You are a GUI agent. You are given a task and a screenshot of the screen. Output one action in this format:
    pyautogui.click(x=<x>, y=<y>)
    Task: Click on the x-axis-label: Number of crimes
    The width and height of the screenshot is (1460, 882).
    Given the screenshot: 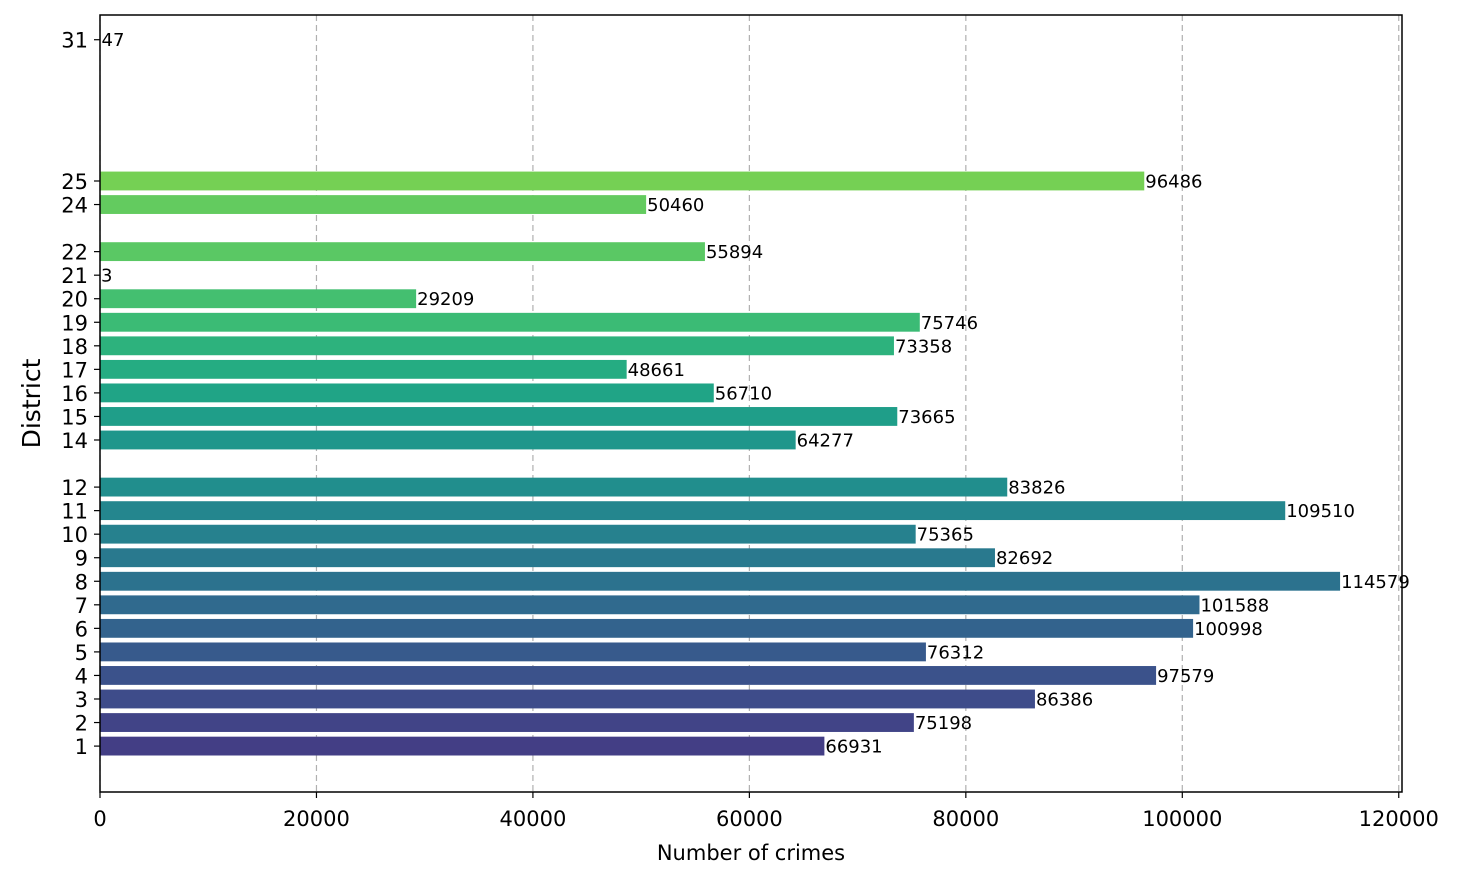 What is the action you would take?
    pyautogui.click(x=751, y=853)
    